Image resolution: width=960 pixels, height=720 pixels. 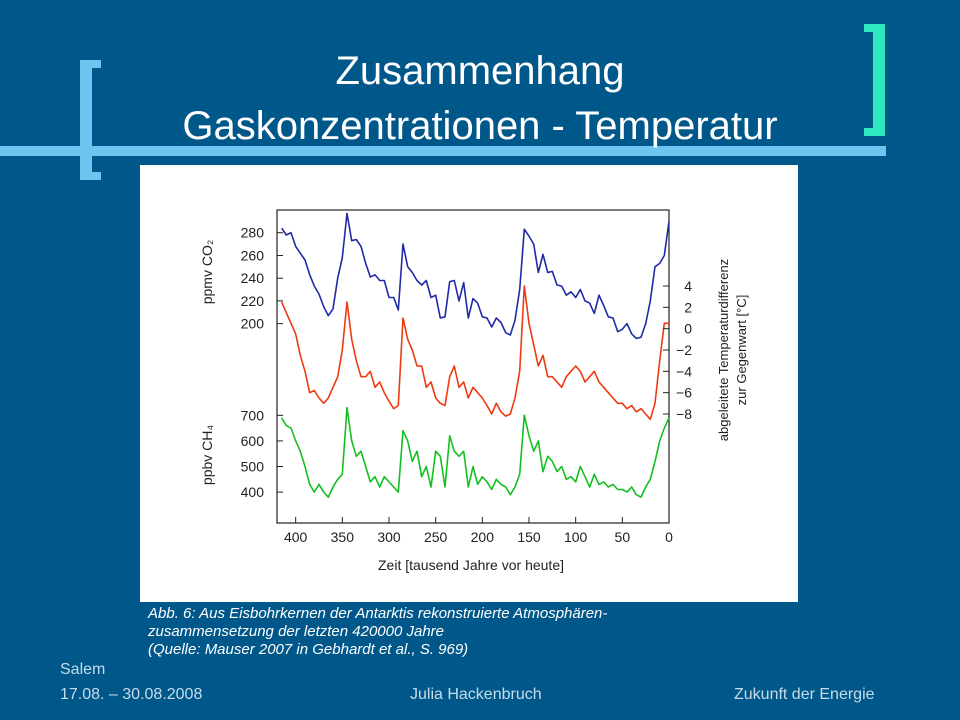 I want to click on co2-line, so click(x=475, y=276).